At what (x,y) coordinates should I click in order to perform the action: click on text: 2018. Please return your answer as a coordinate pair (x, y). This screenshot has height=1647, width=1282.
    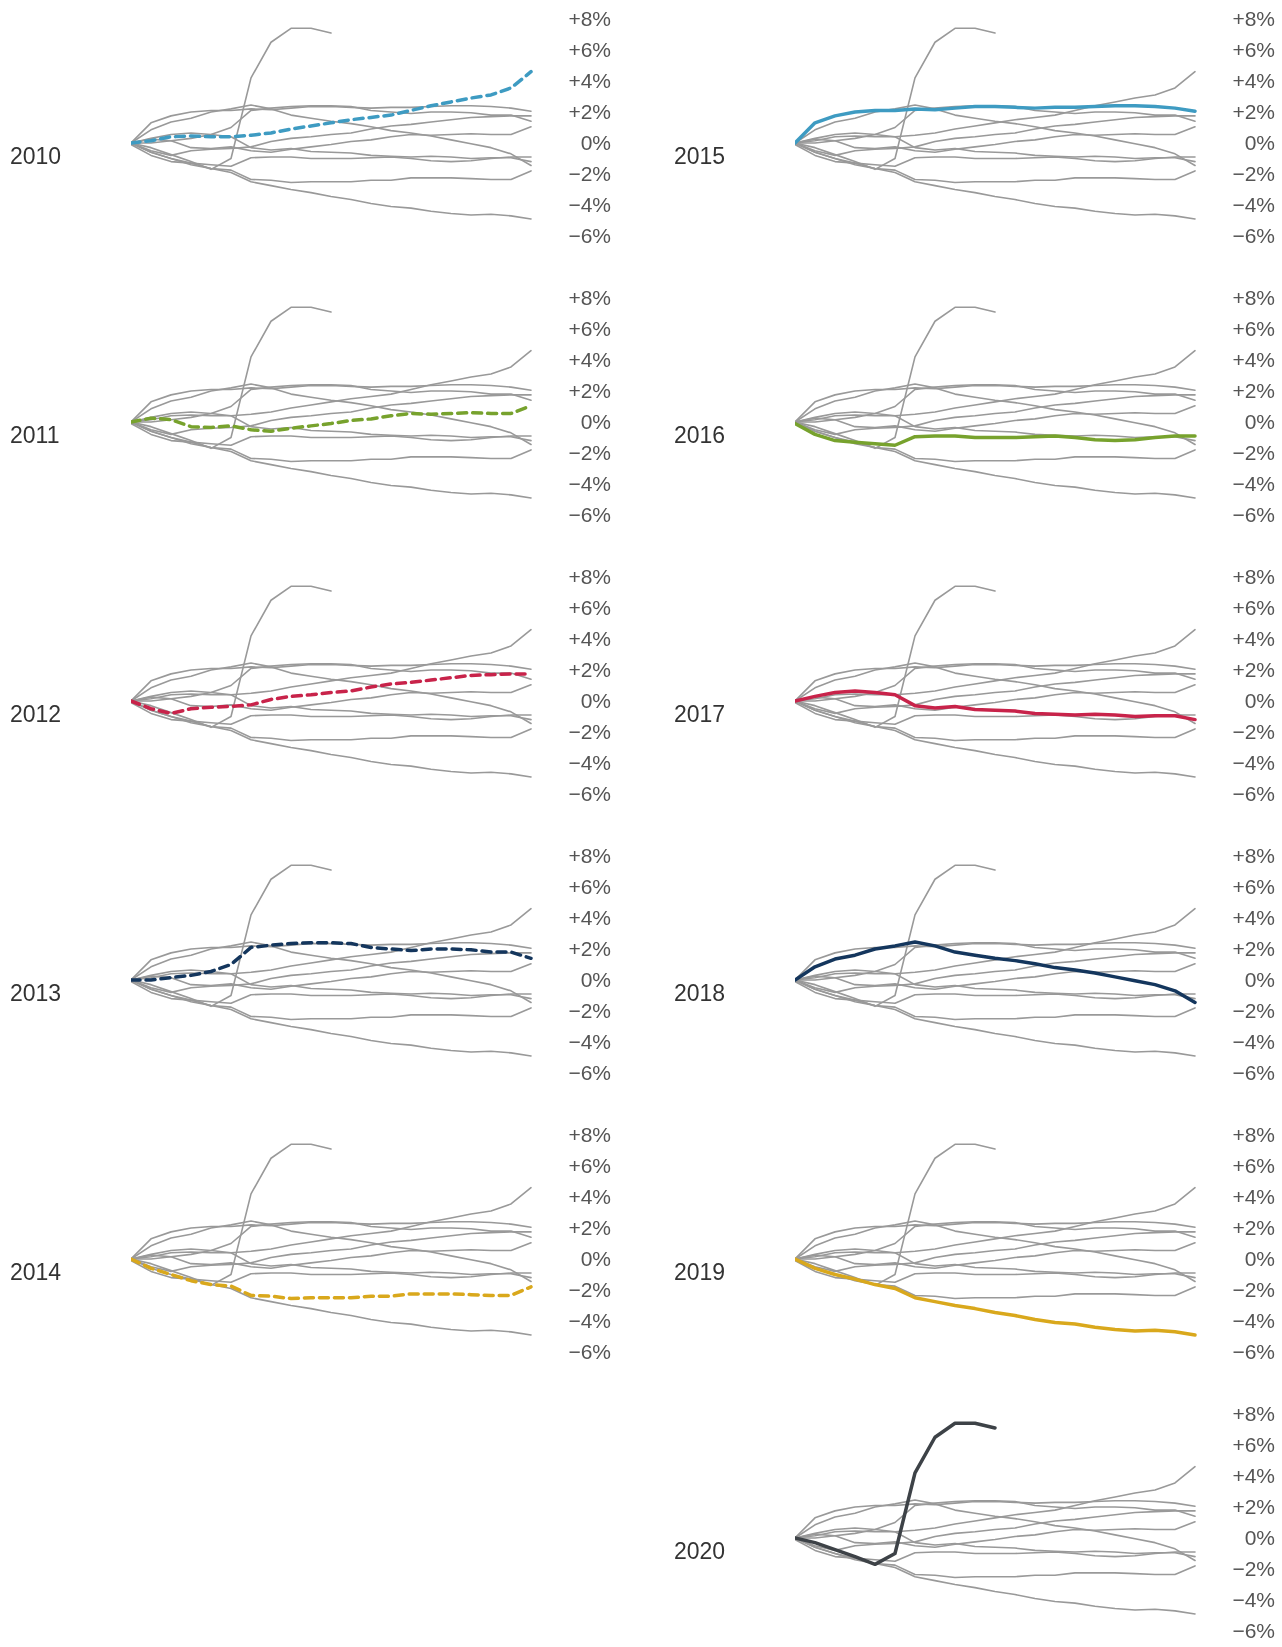
    Looking at the image, I should click on (700, 993).